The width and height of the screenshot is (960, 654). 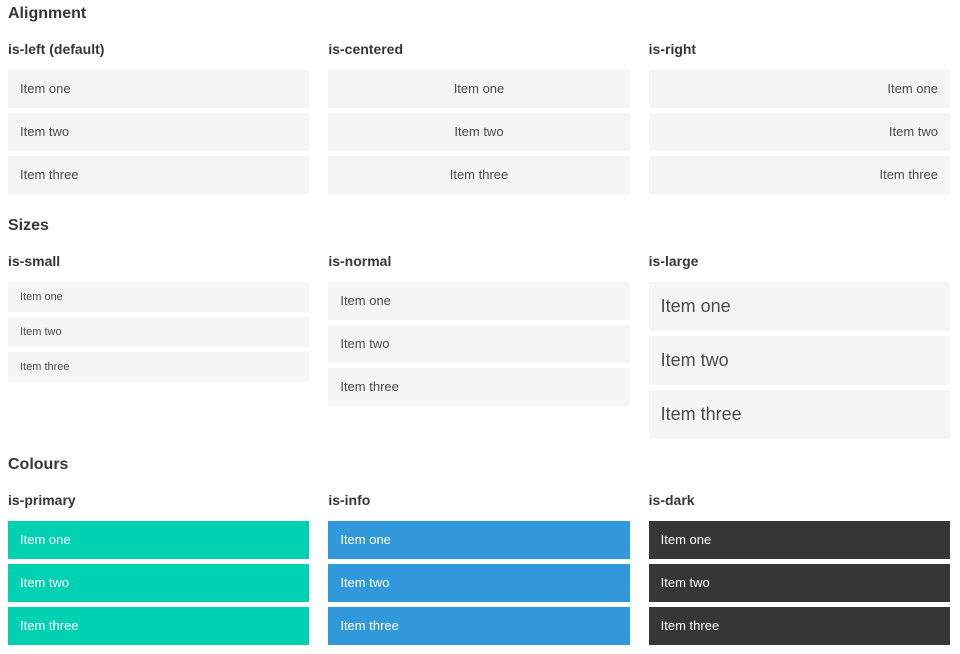 I want to click on column-is-info: is-info Item one Item two Item three, so click(x=479, y=560).